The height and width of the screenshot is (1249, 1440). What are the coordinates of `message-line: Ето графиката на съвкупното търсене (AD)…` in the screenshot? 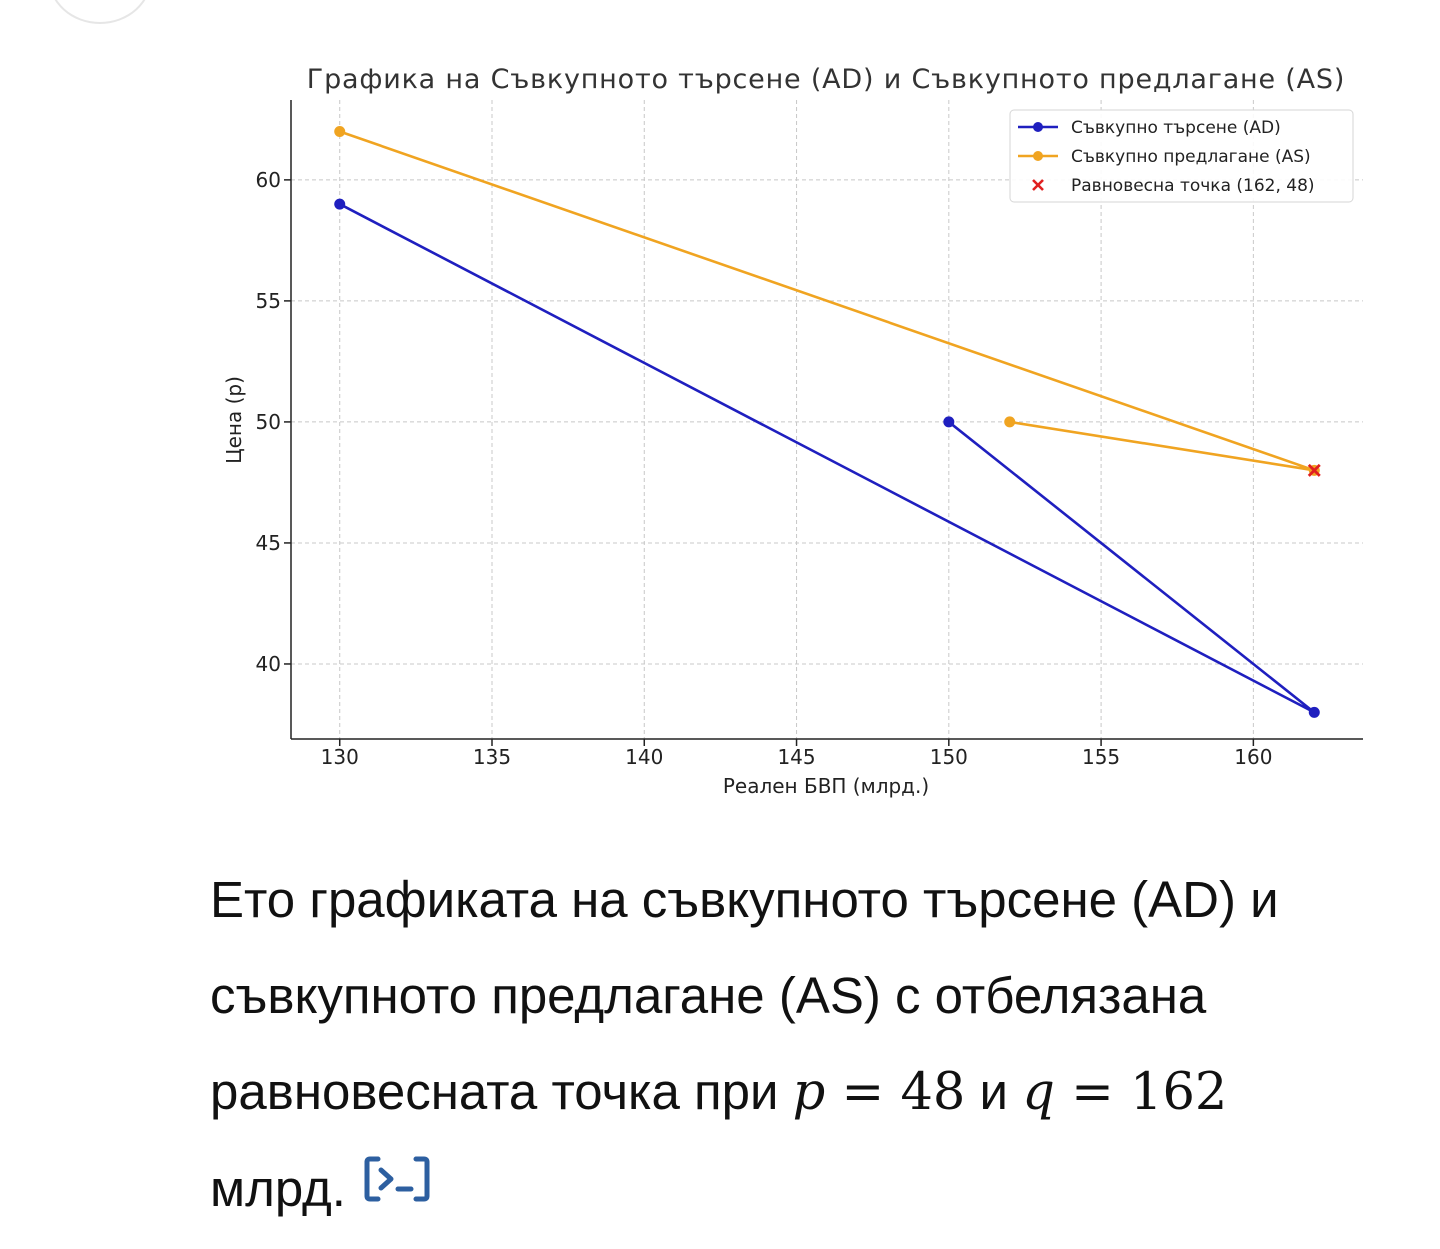 It's located at (744, 899).